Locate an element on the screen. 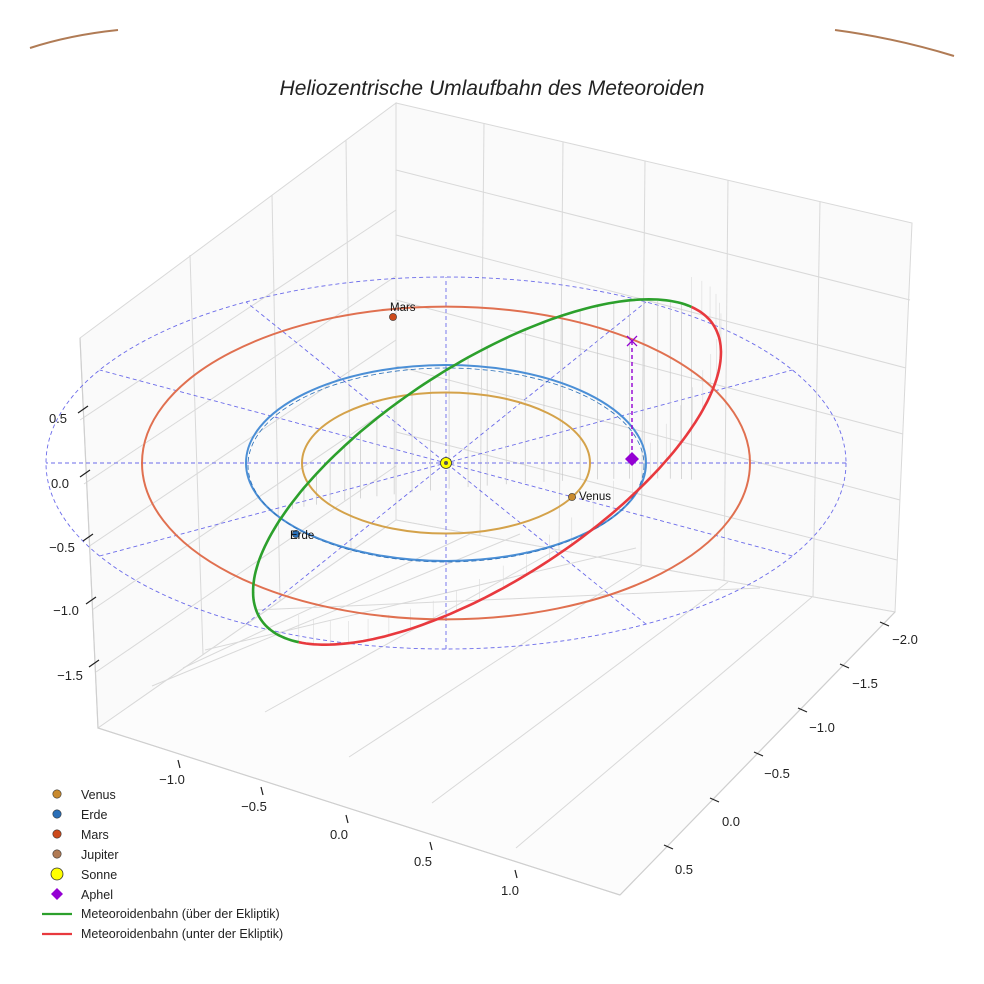 The width and height of the screenshot is (984, 984). z-tick-label: −0.5 is located at coordinates (62, 547).